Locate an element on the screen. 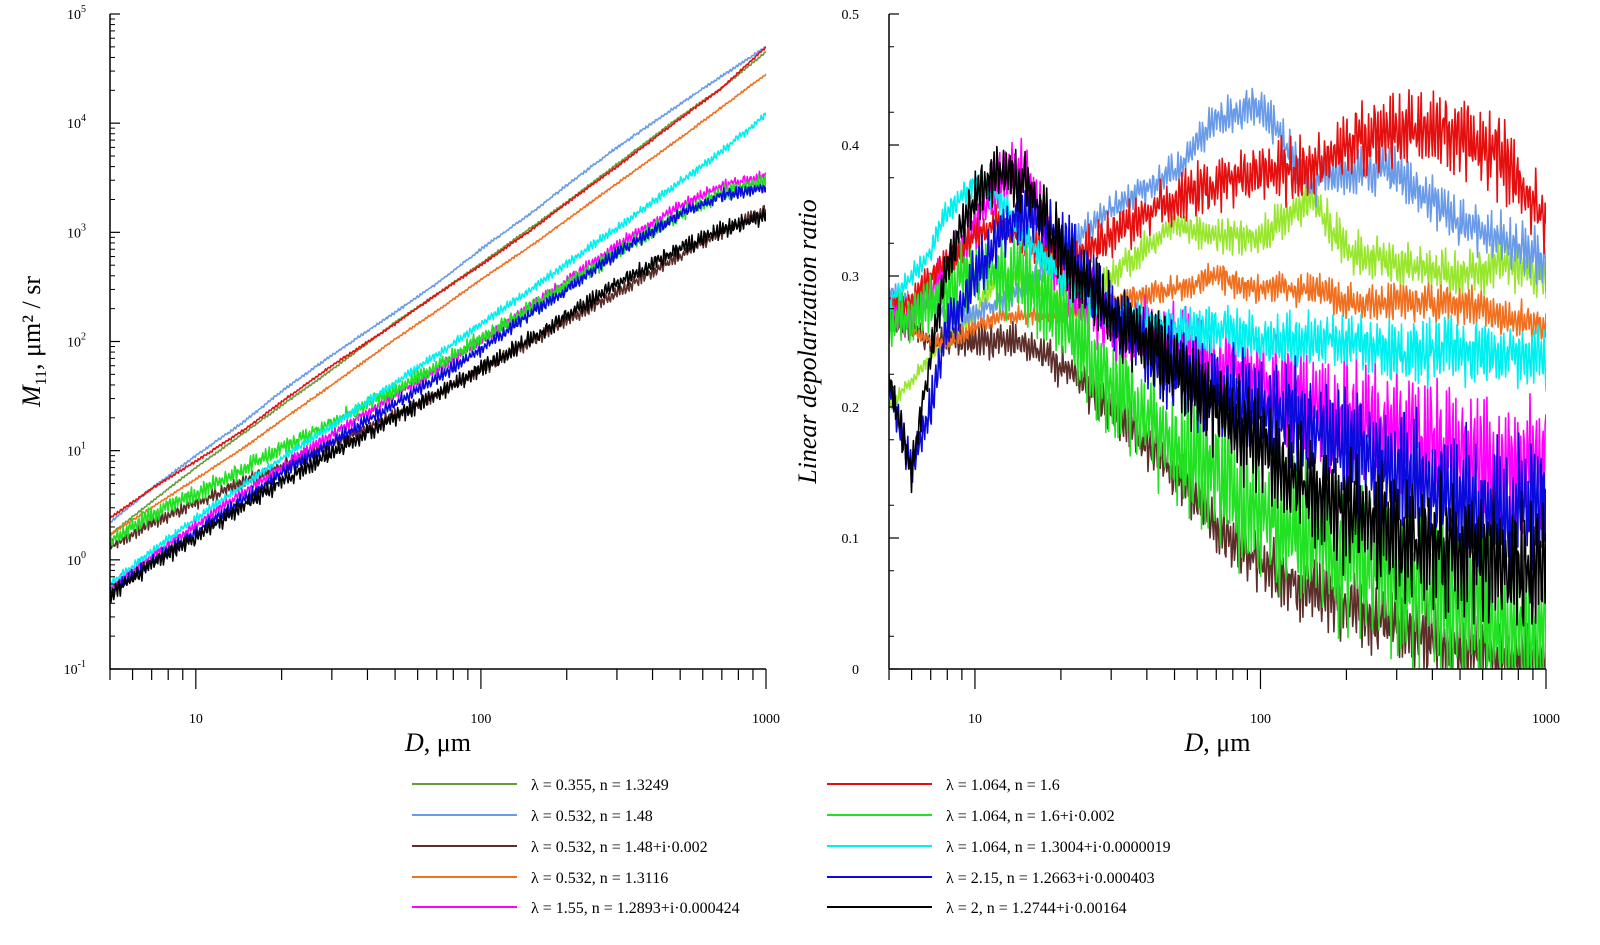 This screenshot has height=945, width=1600. legend-label: λ = 1.064, n = 1.6 is located at coordinates (1003, 785).